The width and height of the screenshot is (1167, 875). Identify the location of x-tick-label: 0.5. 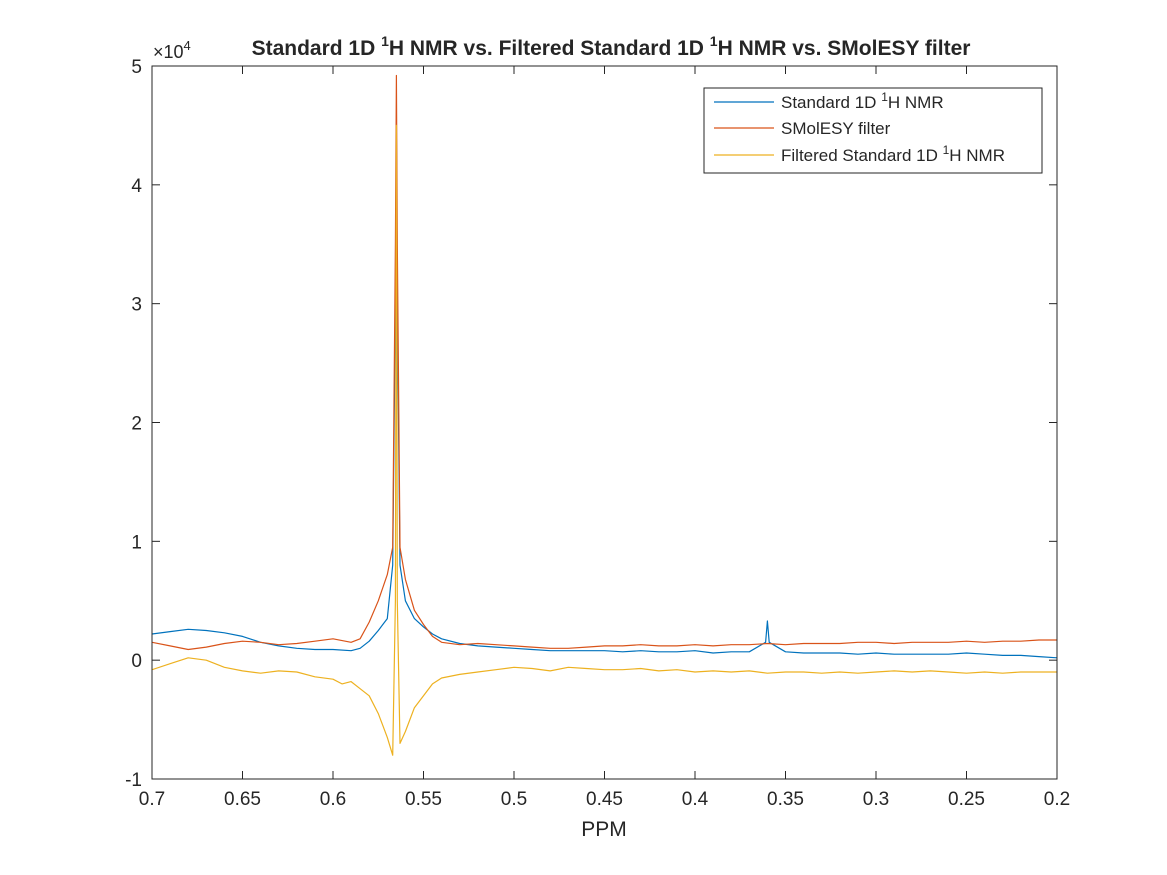
(514, 799).